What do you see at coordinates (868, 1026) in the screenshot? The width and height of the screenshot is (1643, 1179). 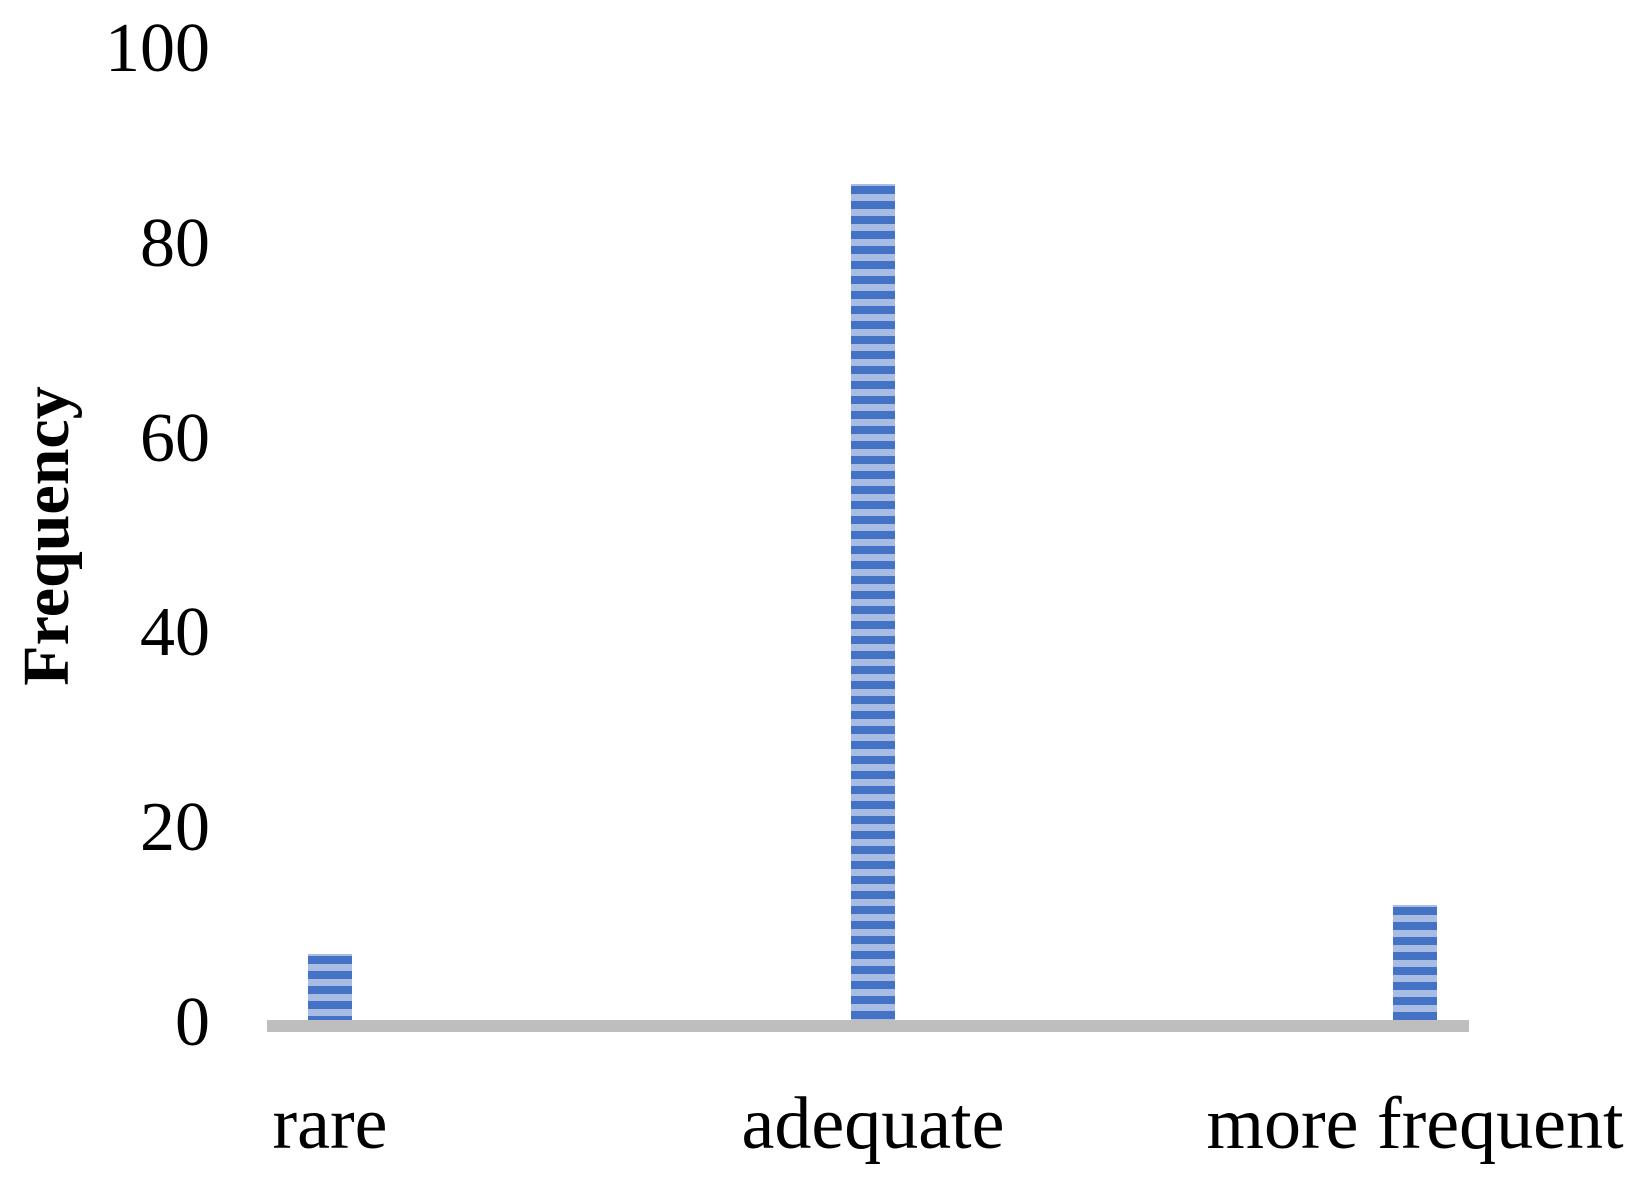 I see `x-axis-line` at bounding box center [868, 1026].